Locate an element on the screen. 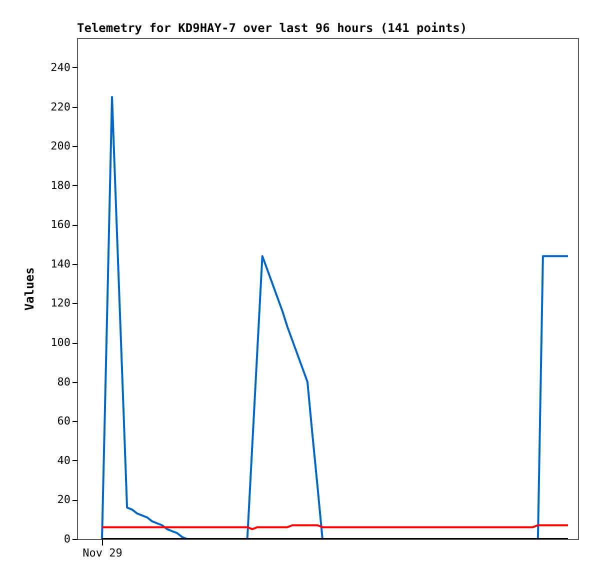 This screenshot has width=597, height=579. y-tick-label: 220 is located at coordinates (60, 107).